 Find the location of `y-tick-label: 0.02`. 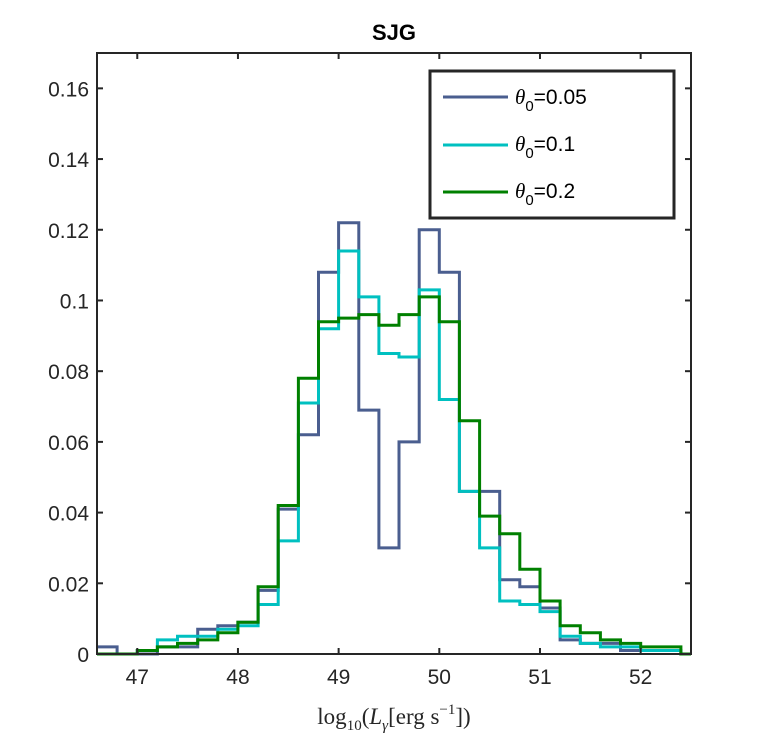

y-tick-label: 0.02 is located at coordinates (68, 584).